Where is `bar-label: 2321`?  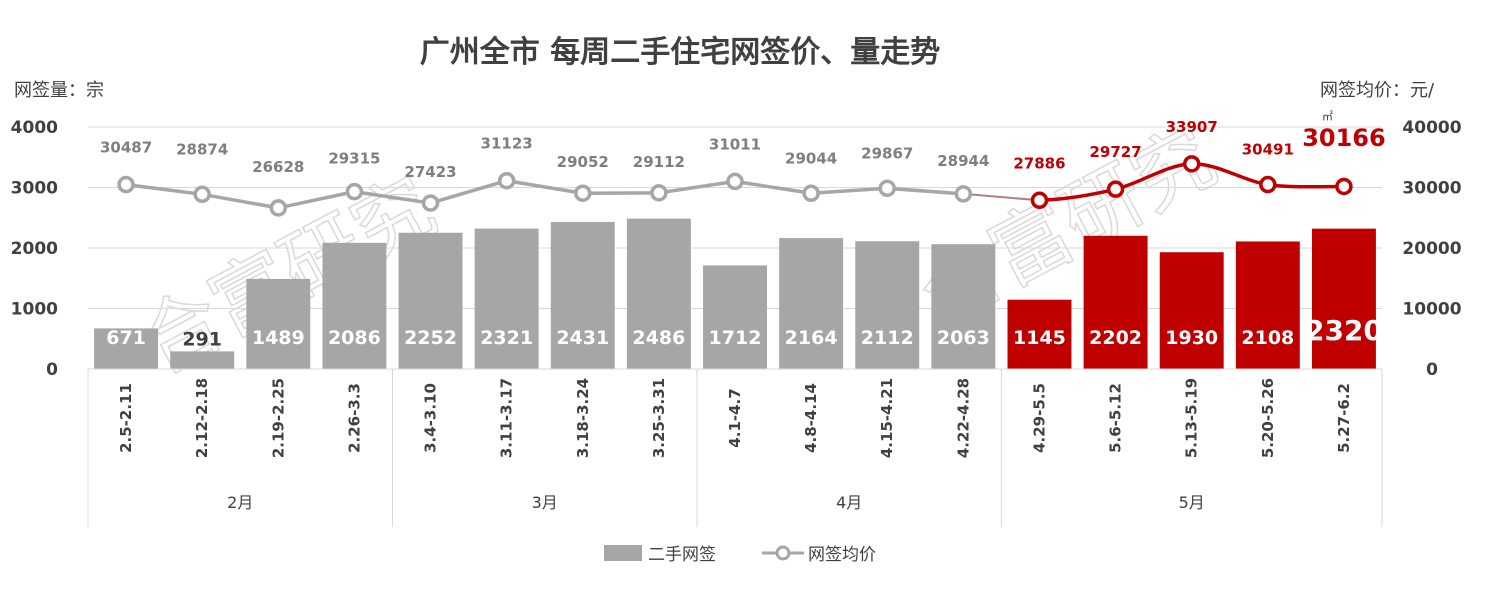
bar-label: 2321 is located at coordinates (506, 338).